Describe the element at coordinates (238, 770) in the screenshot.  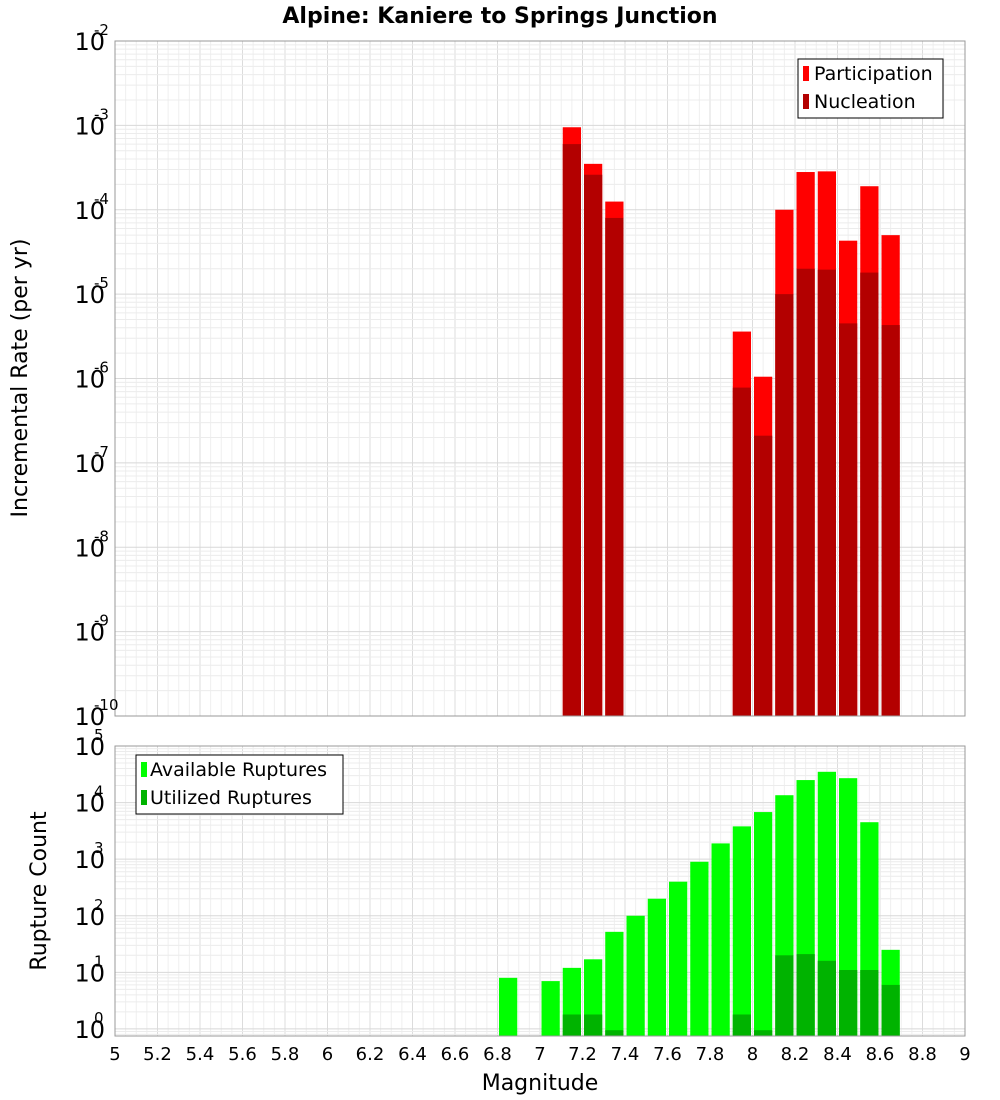
I see `legend-label-available: Available Ruptures` at that location.